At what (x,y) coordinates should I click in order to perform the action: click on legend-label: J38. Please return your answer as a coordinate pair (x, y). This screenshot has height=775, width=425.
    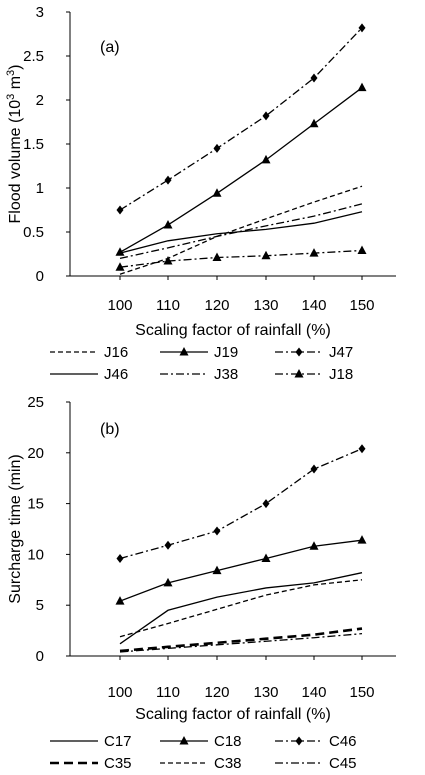
    Looking at the image, I should click on (226, 374).